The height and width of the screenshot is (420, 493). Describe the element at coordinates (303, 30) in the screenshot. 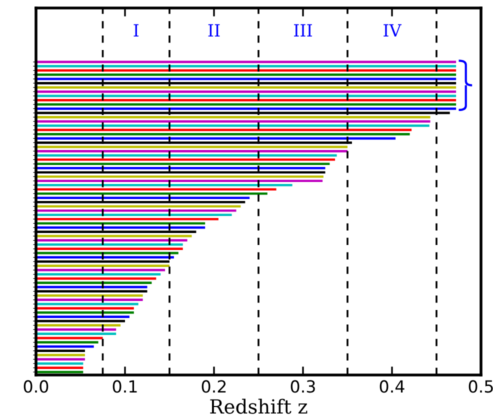

I see `text: III` at that location.